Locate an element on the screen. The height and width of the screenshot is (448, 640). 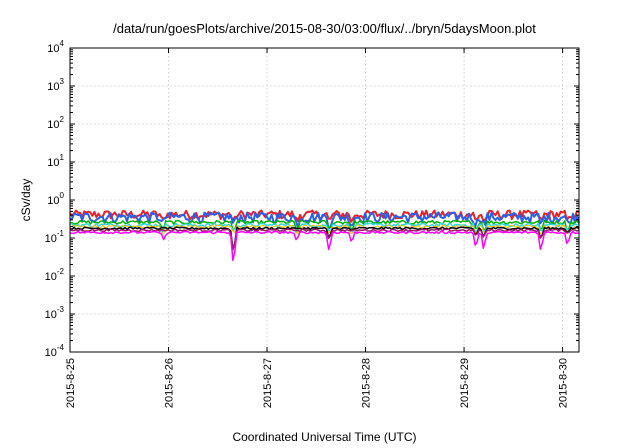
x-tick-label: 2015-8-30 is located at coordinates (564, 383).